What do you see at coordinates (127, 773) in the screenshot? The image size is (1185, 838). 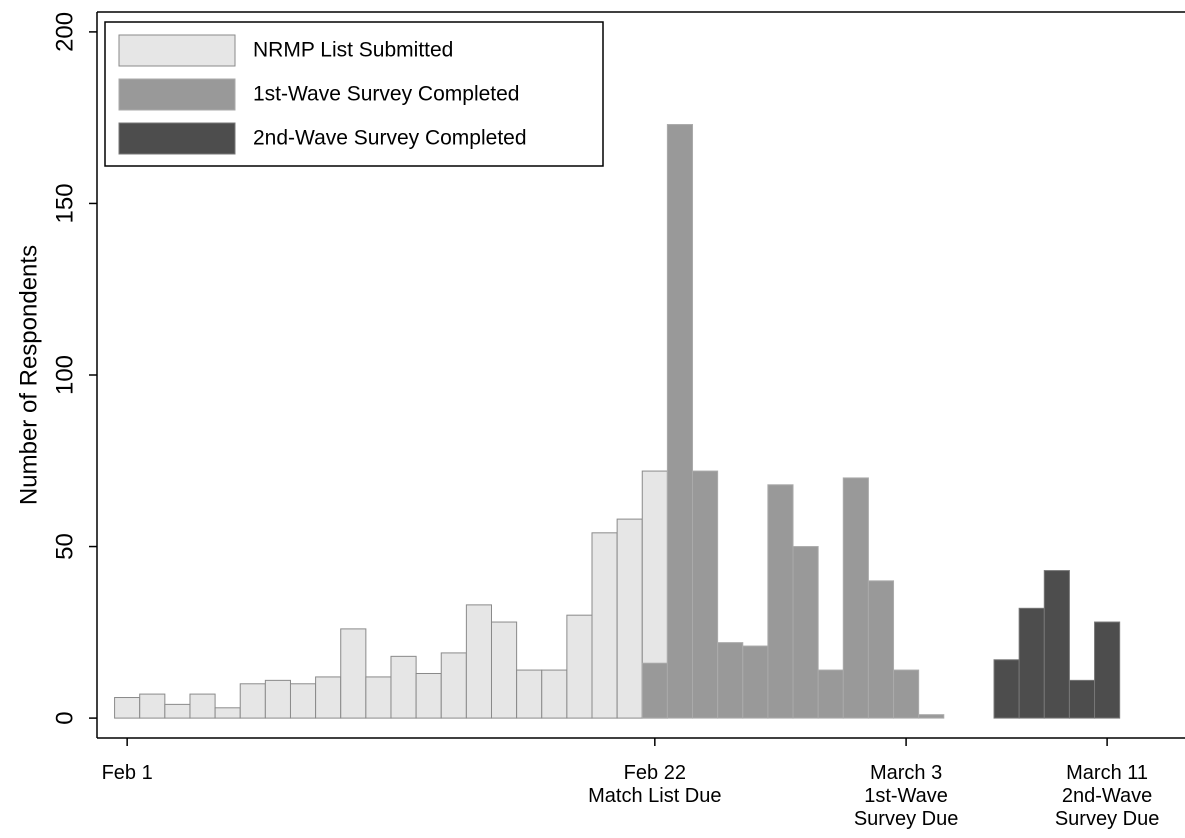 I see `x-tick-label: Feb 1` at bounding box center [127, 773].